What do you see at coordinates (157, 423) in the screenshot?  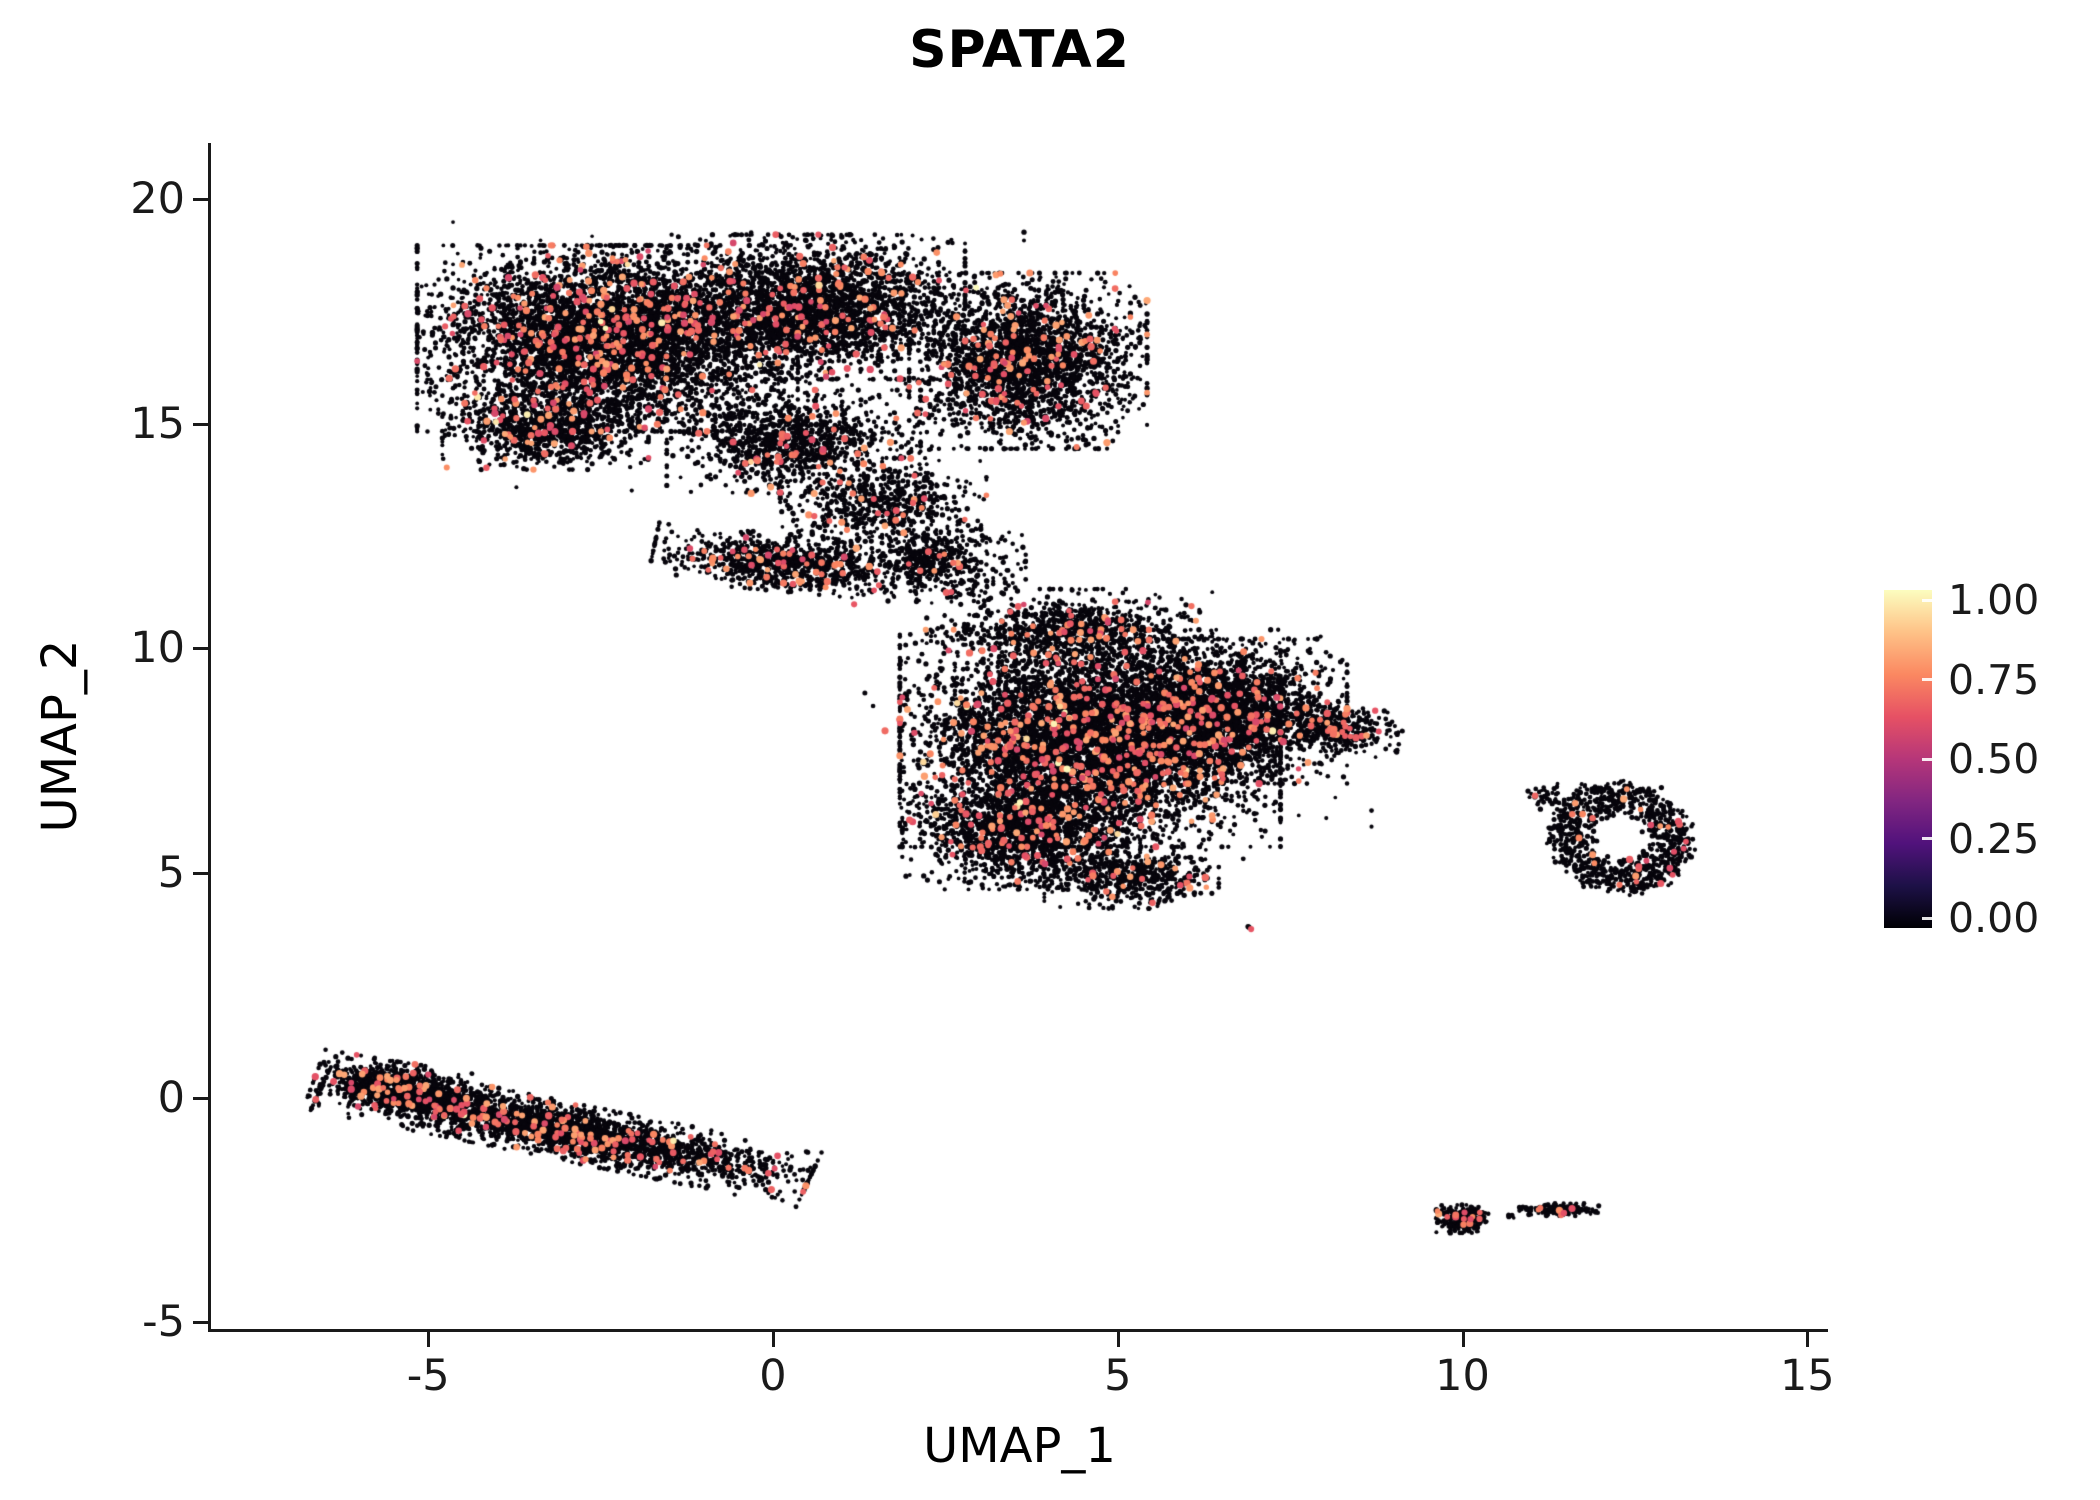 I see `y-tick-label: 15` at bounding box center [157, 423].